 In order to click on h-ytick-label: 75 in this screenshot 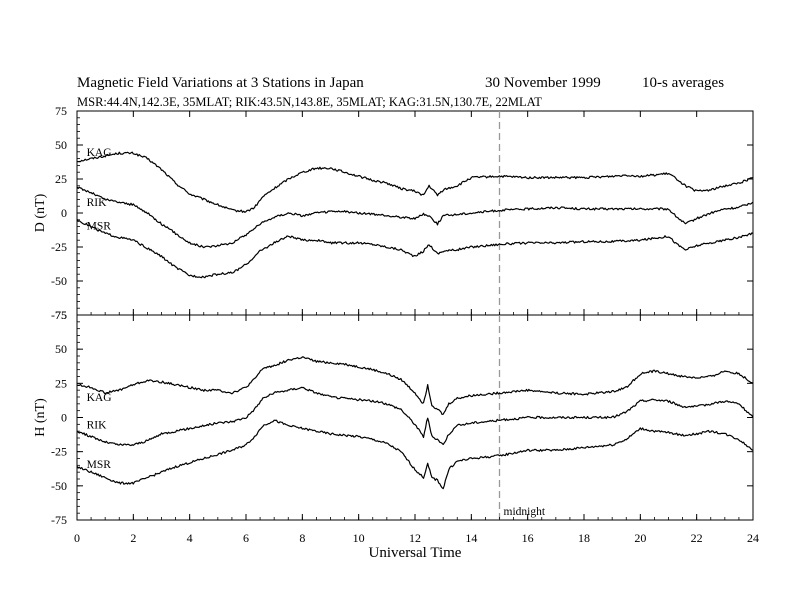, I will do `click(61, 315)`.